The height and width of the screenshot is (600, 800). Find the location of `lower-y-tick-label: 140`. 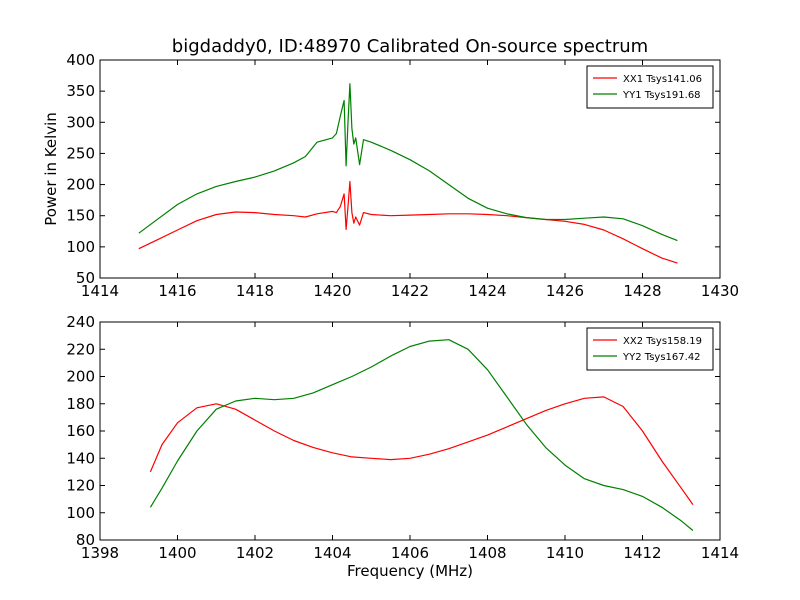

lower-y-tick-label: 140 is located at coordinates (80, 458).